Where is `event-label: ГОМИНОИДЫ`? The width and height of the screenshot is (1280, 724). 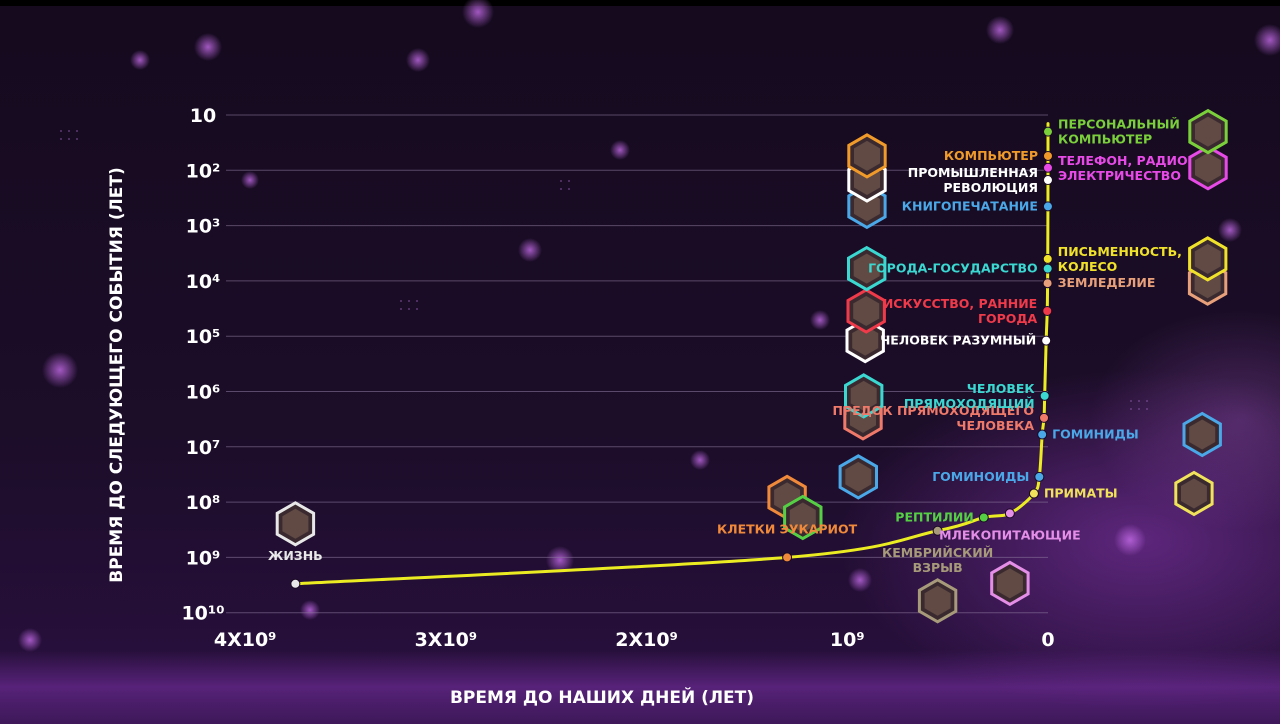 event-label: ГОМИНОИДЫ is located at coordinates (980, 476).